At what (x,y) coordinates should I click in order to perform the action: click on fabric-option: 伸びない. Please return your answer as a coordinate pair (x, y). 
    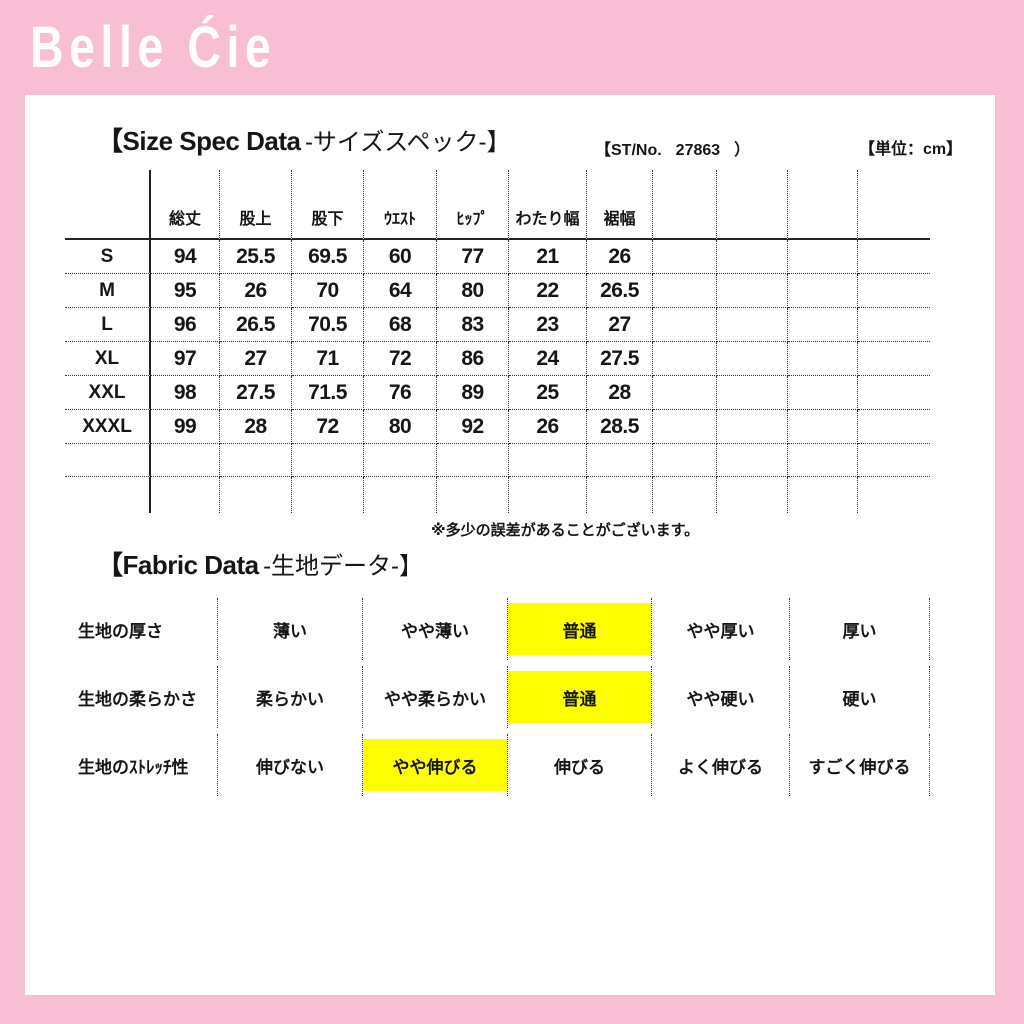
    Looking at the image, I should click on (290, 767).